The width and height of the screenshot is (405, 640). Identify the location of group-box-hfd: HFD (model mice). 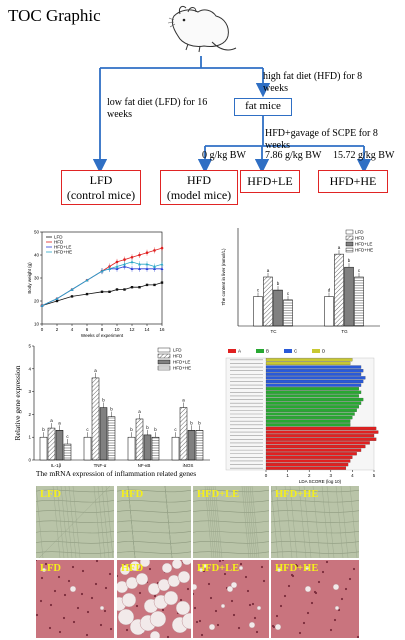
(199, 187).